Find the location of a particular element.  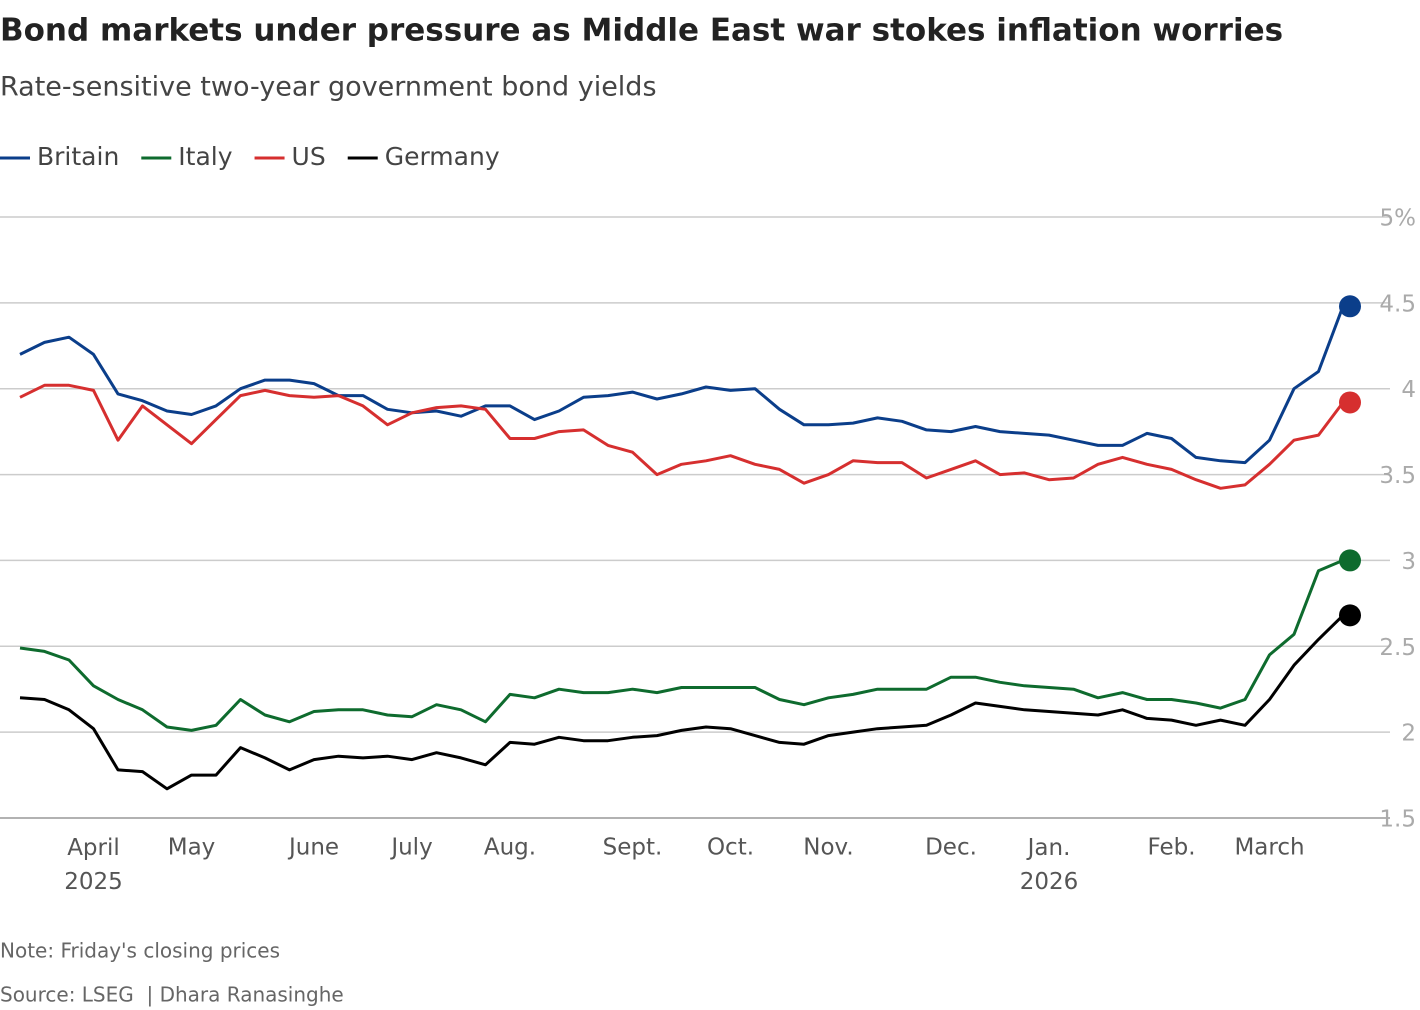

legend-label: Germany is located at coordinates (442, 156).